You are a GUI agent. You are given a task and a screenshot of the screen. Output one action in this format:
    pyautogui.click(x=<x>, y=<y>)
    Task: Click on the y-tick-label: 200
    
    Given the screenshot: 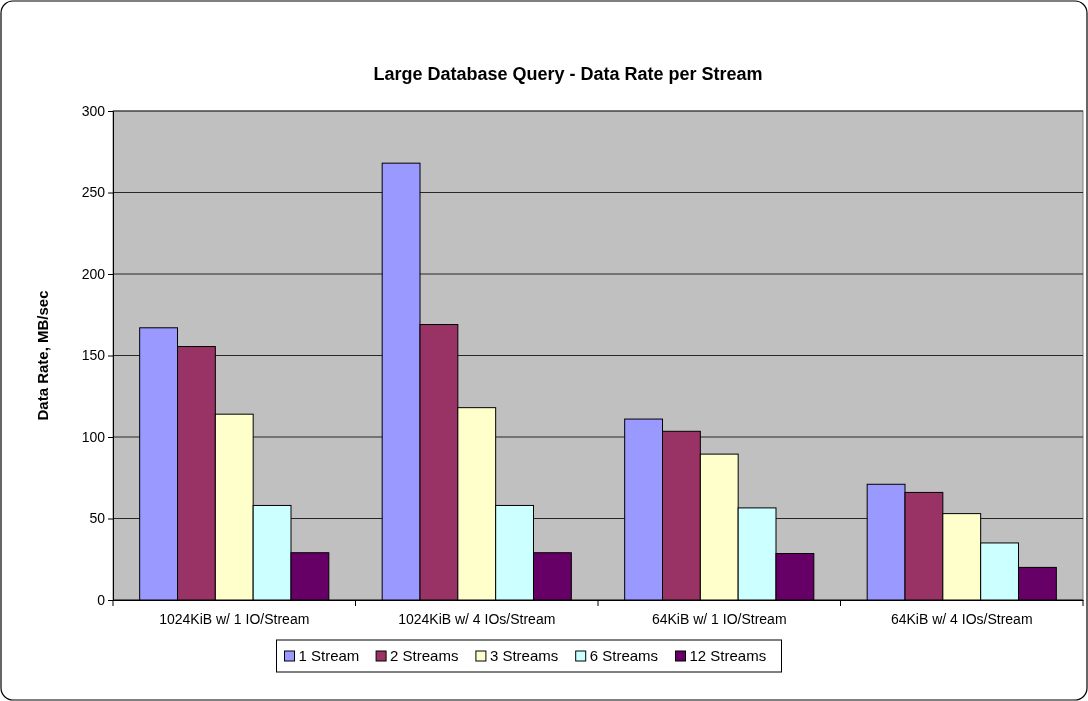 What is the action you would take?
    pyautogui.click(x=93, y=273)
    